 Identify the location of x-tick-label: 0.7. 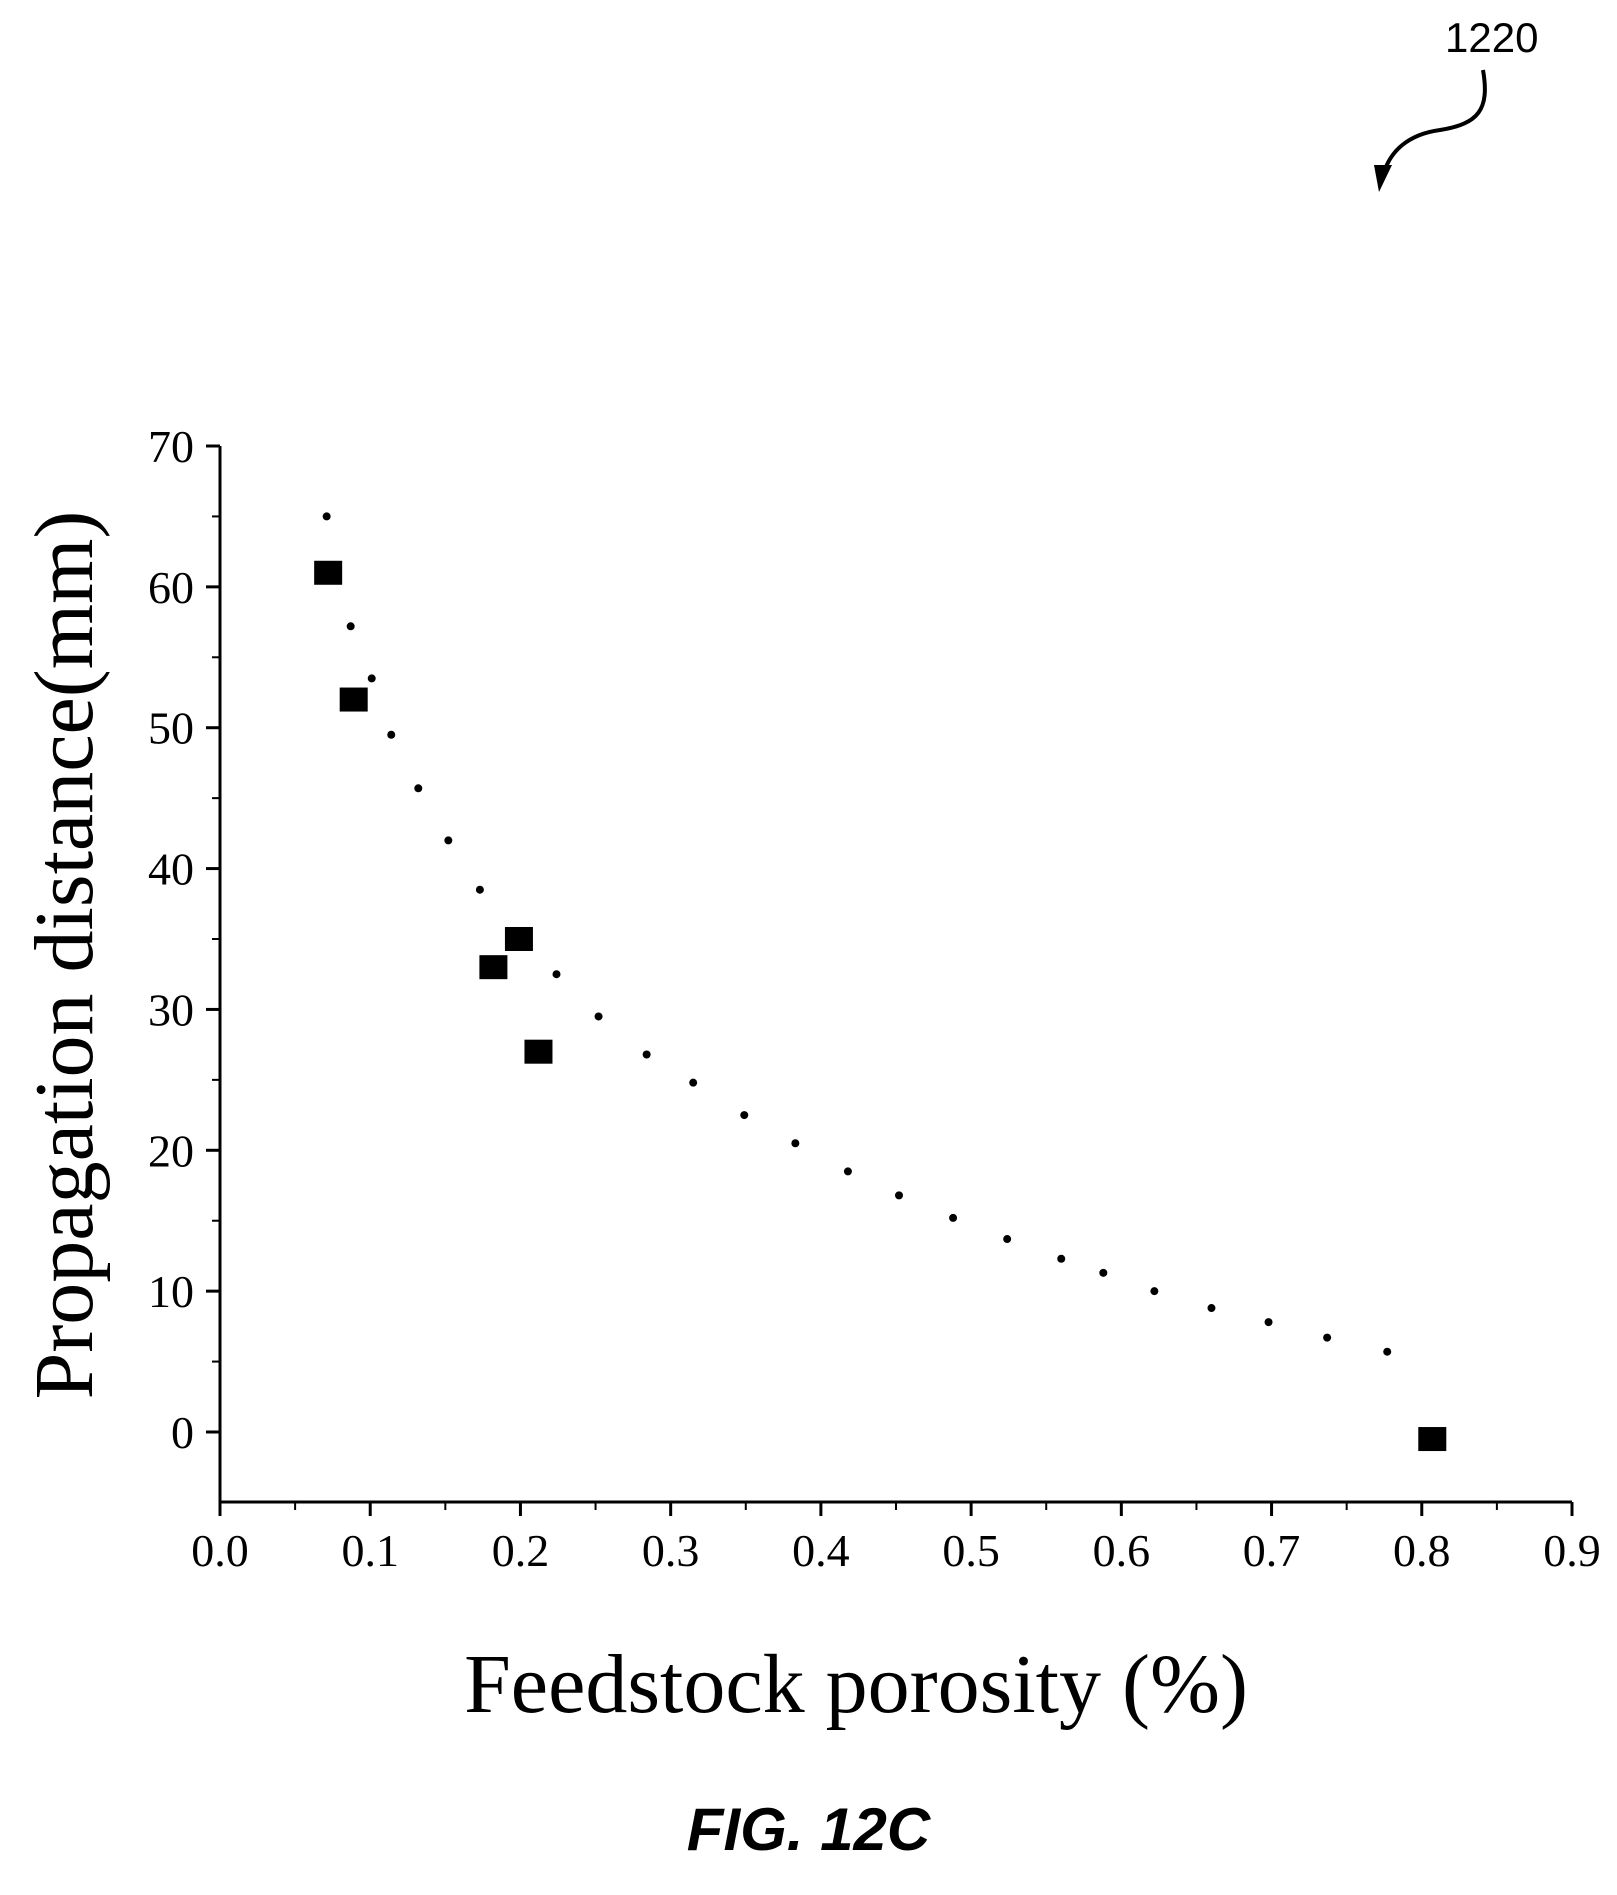
(1272, 1550).